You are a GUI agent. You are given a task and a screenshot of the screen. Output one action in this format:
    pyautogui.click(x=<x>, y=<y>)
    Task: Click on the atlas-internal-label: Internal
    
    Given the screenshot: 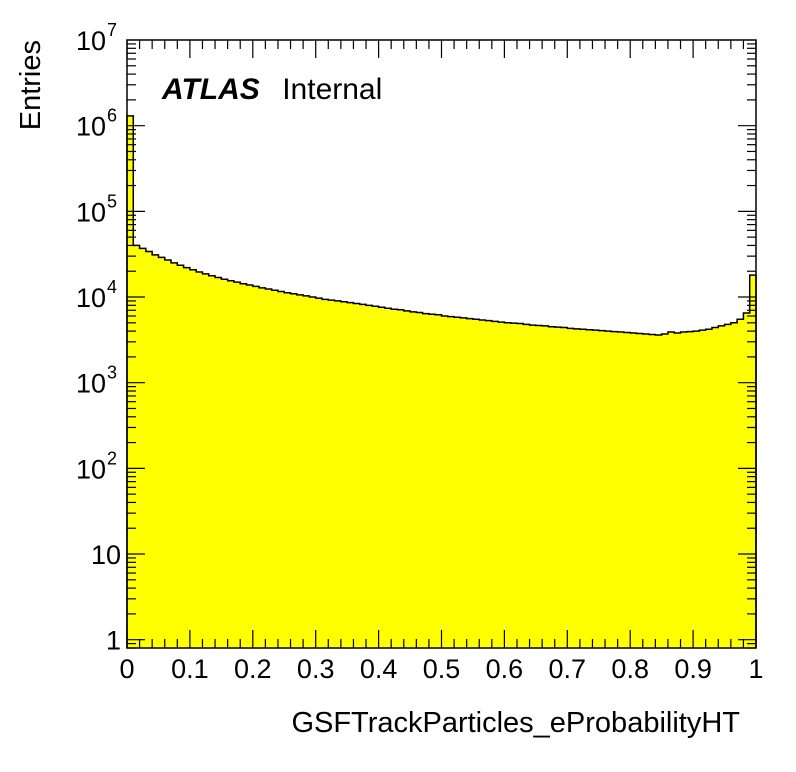 What is the action you would take?
    pyautogui.click(x=332, y=89)
    